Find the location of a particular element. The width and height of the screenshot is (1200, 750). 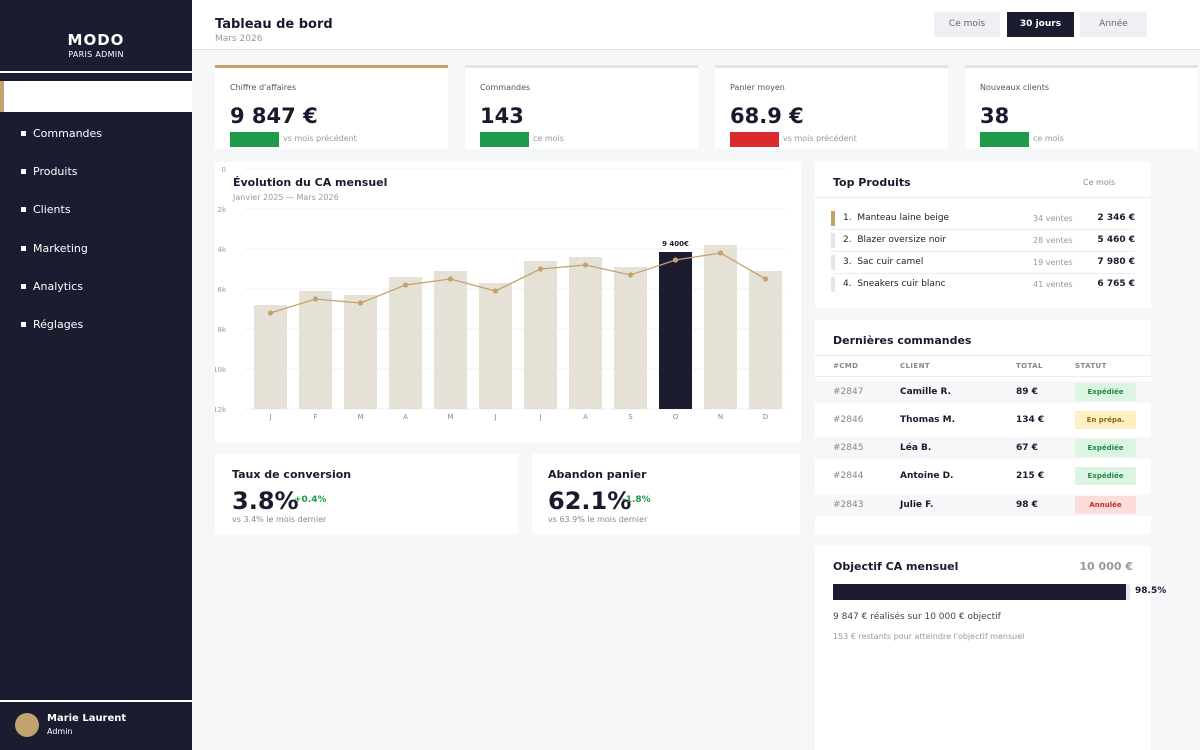

card-title: Top Produits is located at coordinates (872, 182).